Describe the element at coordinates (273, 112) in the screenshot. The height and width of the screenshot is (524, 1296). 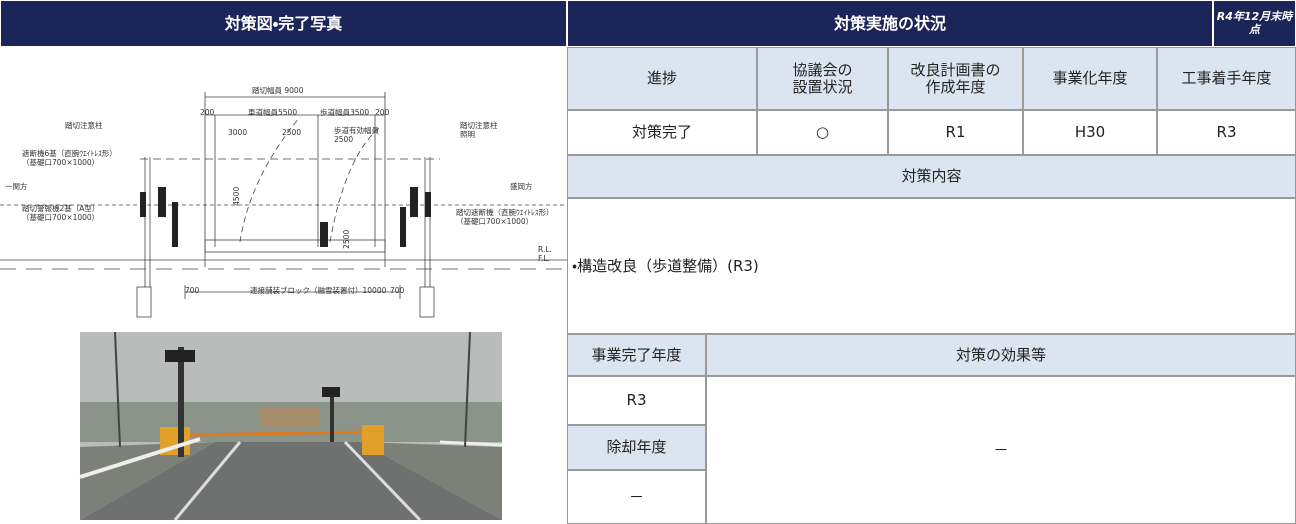
I see `drawing-label: 車道幅員5500` at that location.